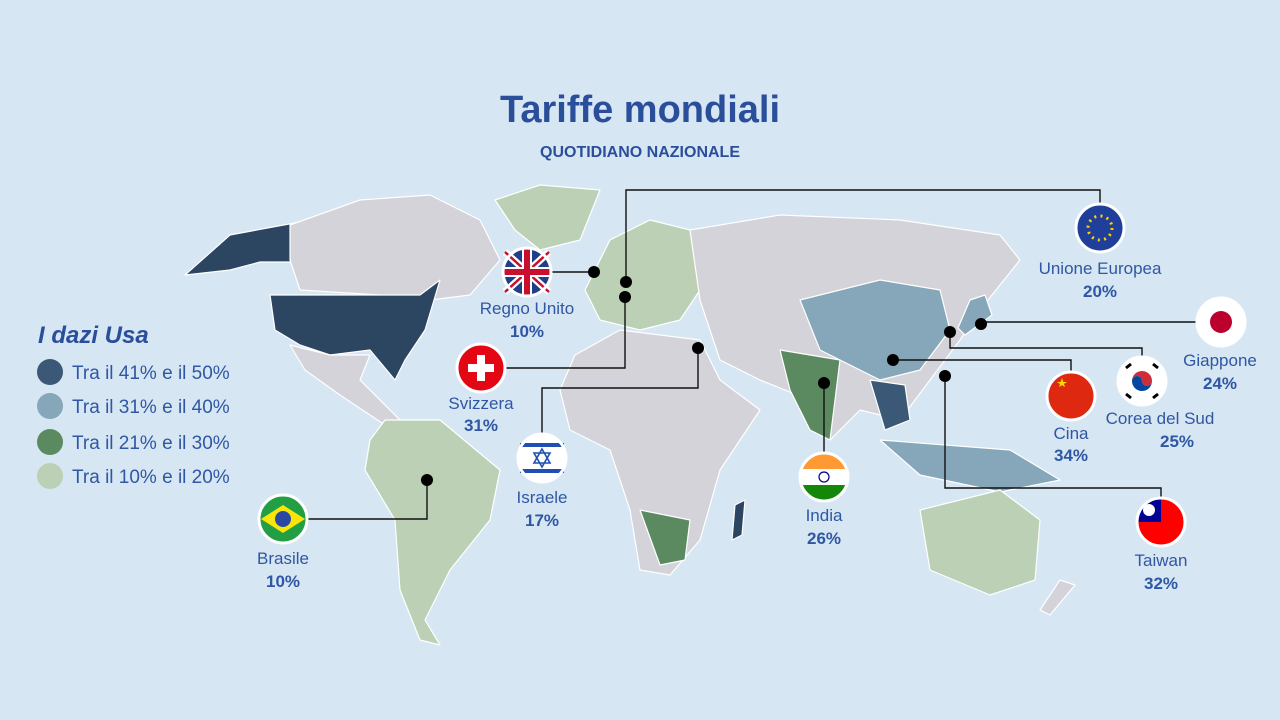  What do you see at coordinates (1177, 441) in the screenshot?
I see `tariff-rate: 25%` at bounding box center [1177, 441].